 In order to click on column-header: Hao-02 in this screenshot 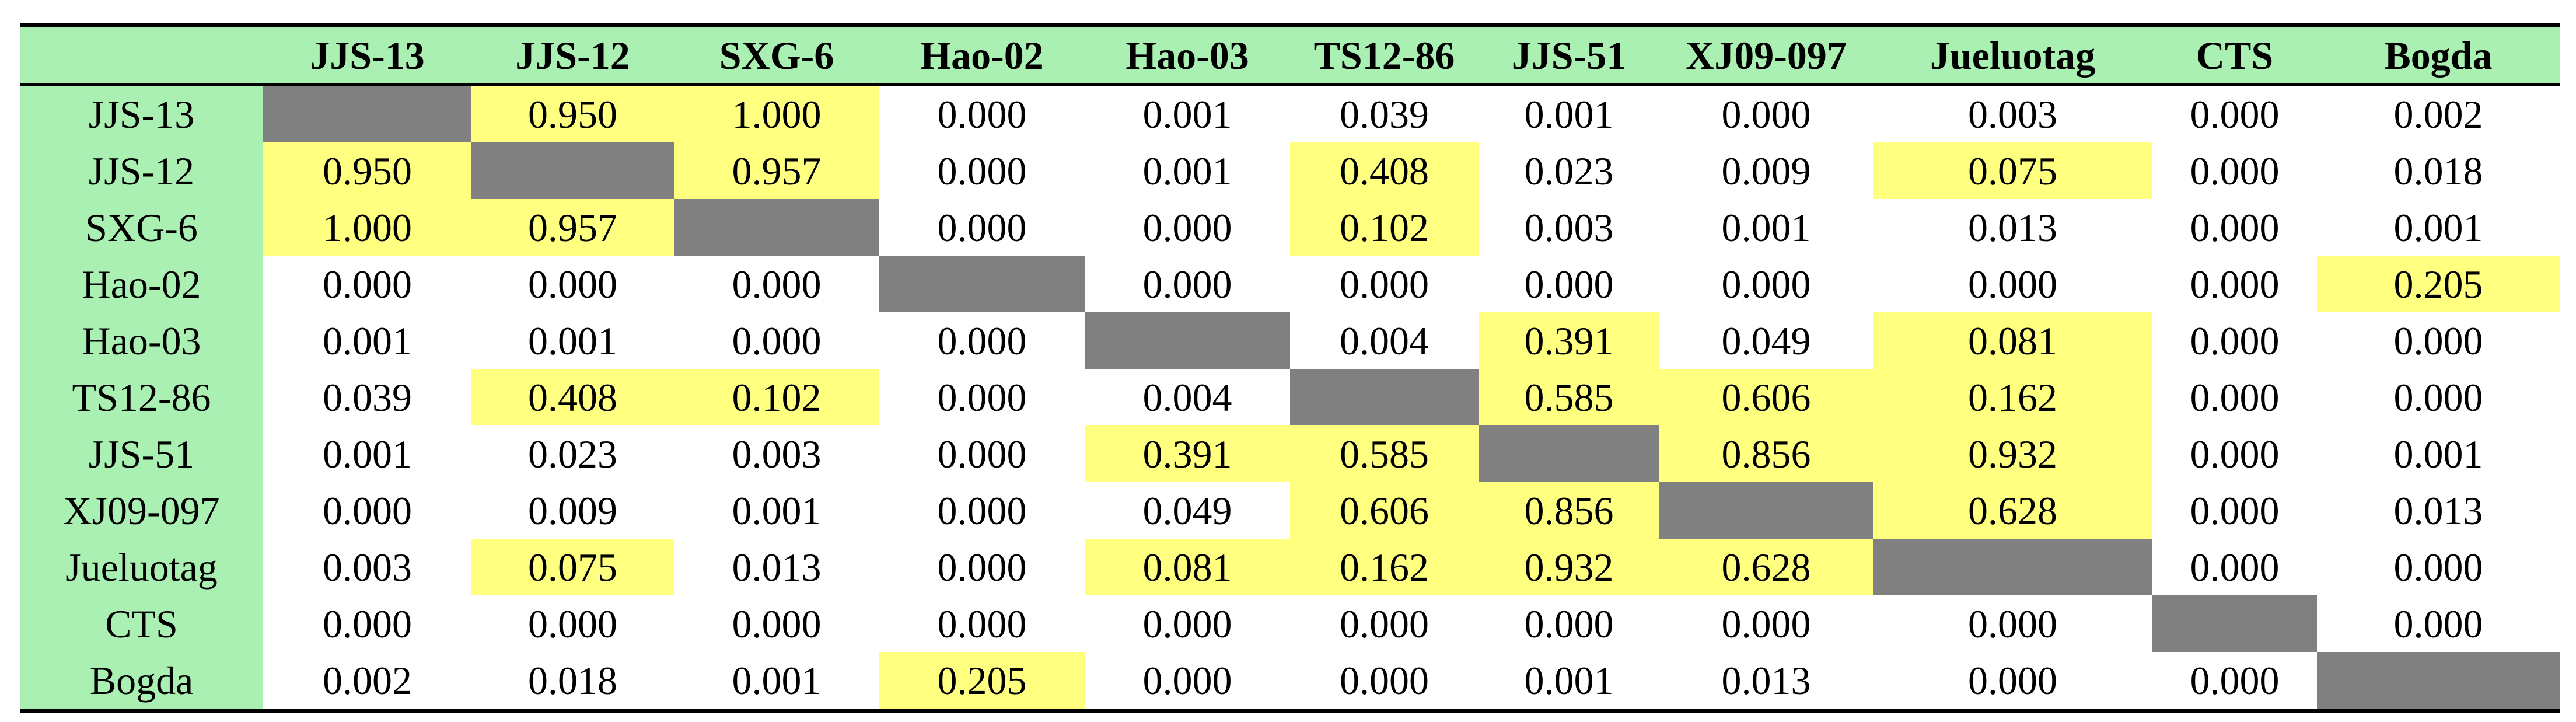, I will do `click(982, 55)`.